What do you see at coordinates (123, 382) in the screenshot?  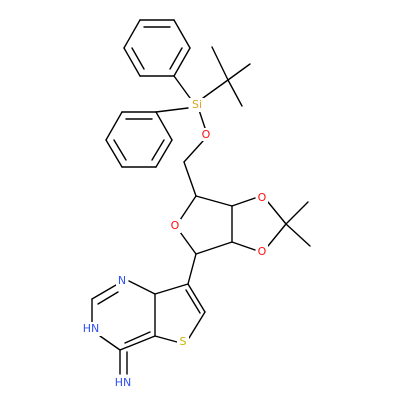 I see `imine-nh-label: HN` at bounding box center [123, 382].